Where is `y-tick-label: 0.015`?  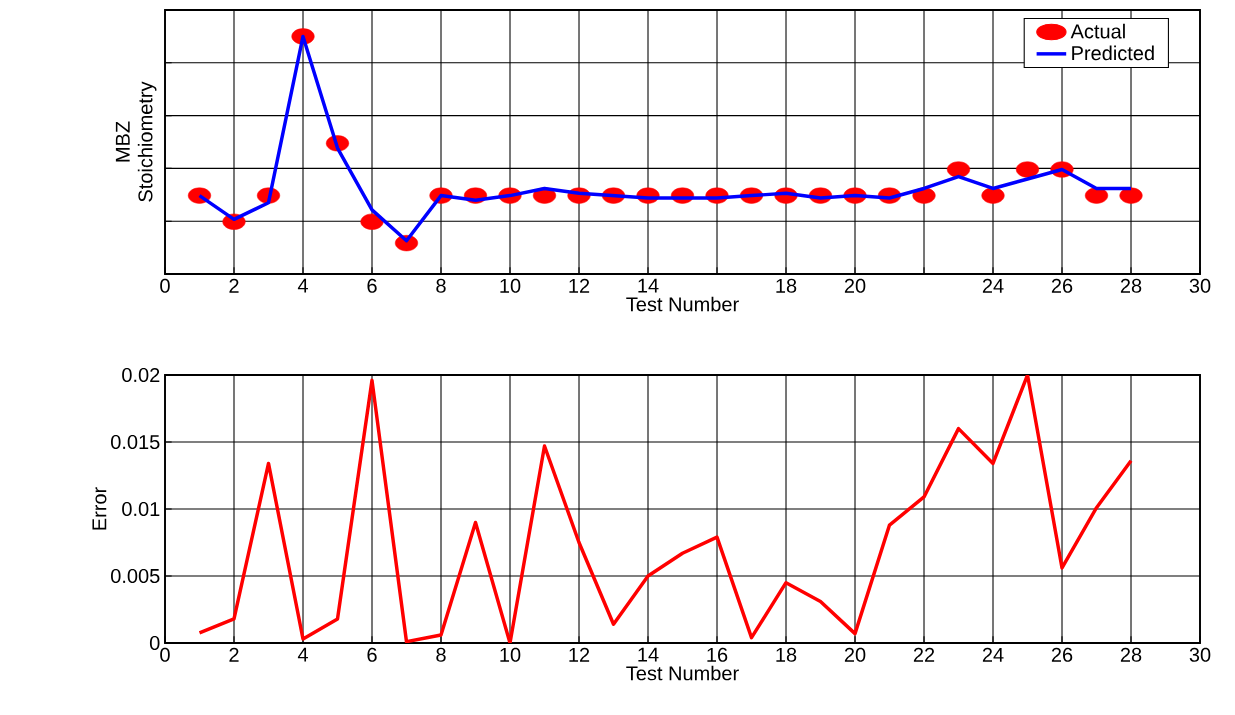
y-tick-label: 0.015 is located at coordinates (135, 442).